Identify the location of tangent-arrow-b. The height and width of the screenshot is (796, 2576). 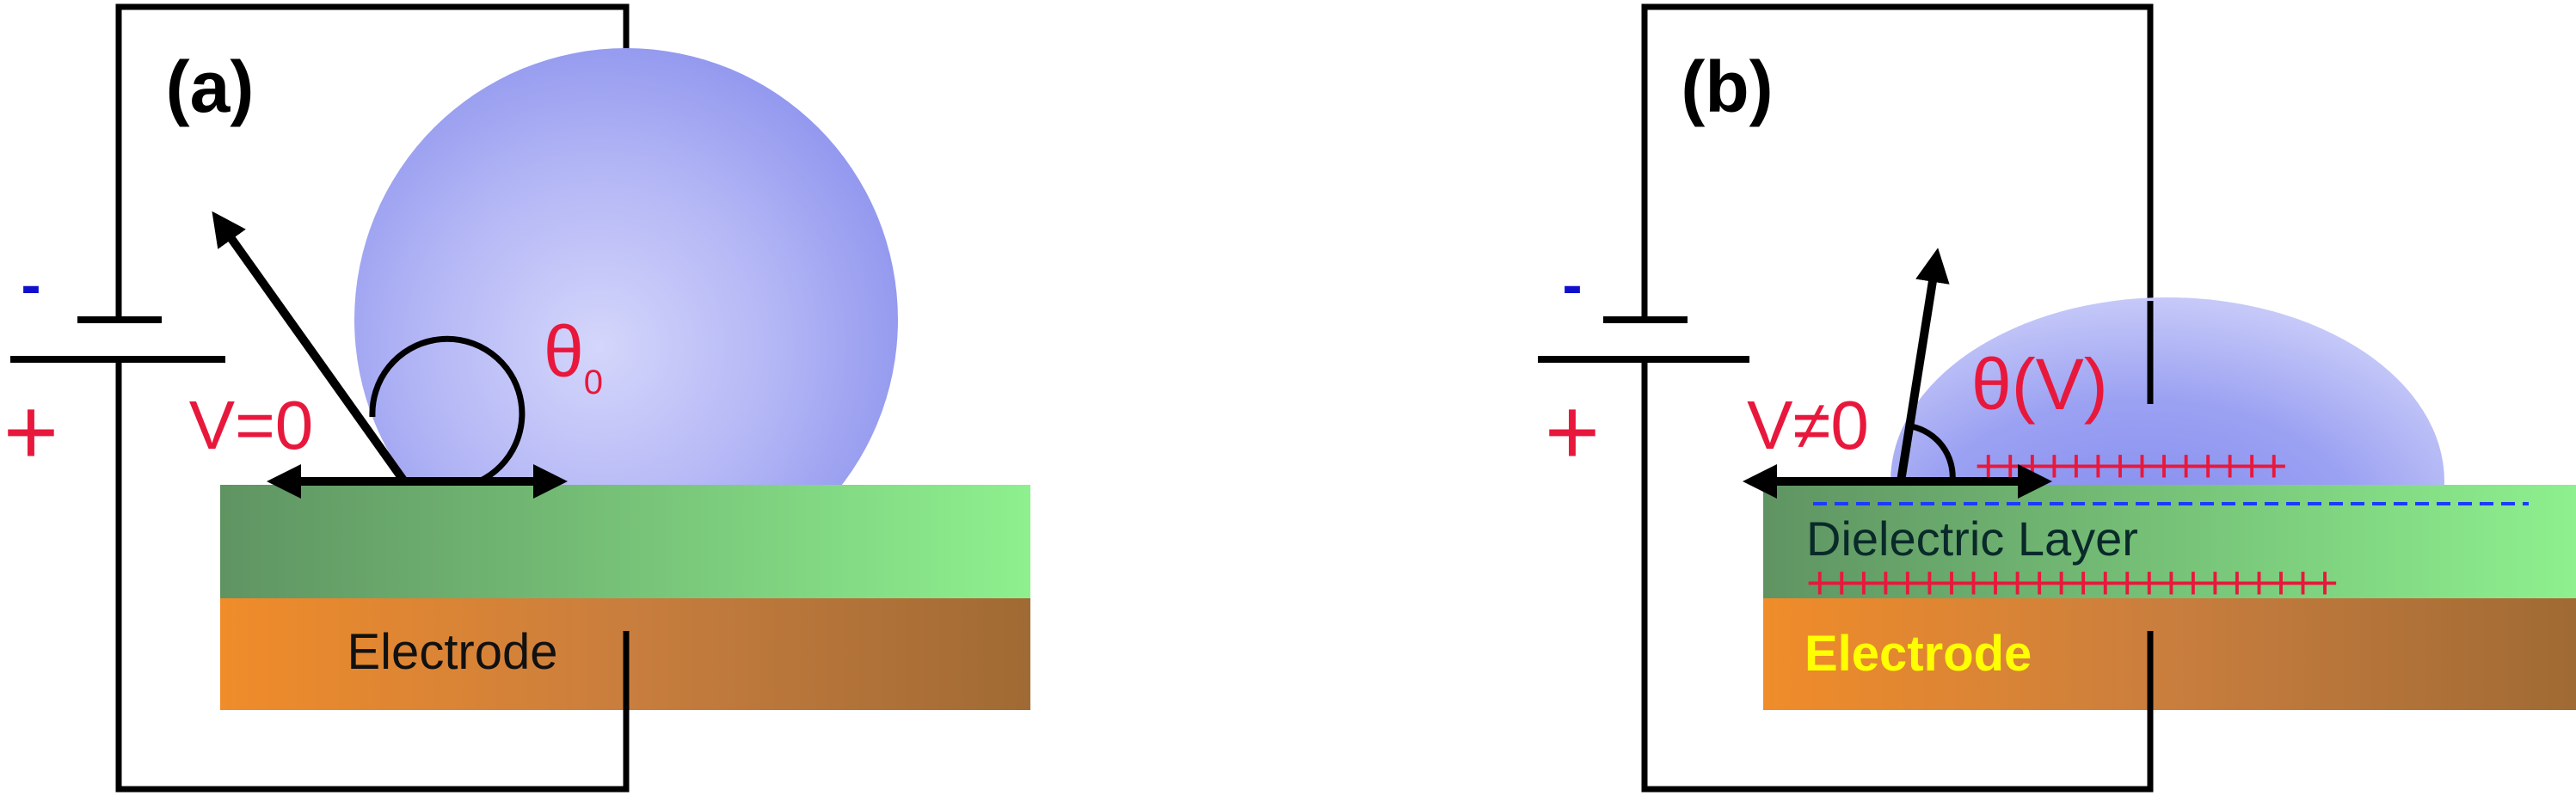
(1923, 365).